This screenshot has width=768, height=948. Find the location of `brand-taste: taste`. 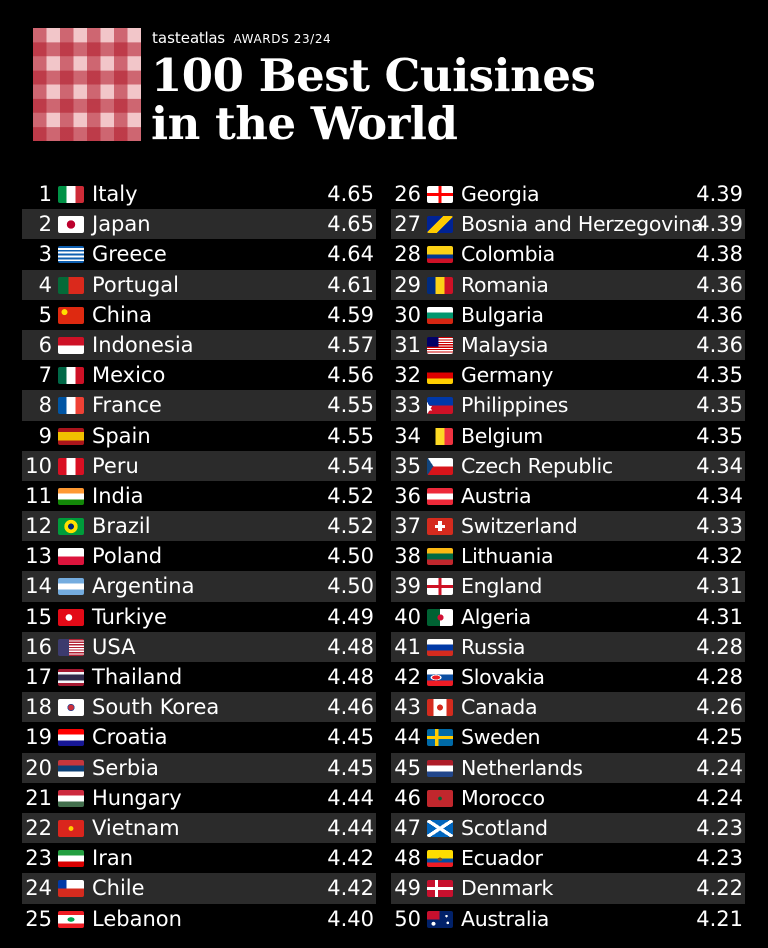

brand-taste: taste is located at coordinates (171, 38).